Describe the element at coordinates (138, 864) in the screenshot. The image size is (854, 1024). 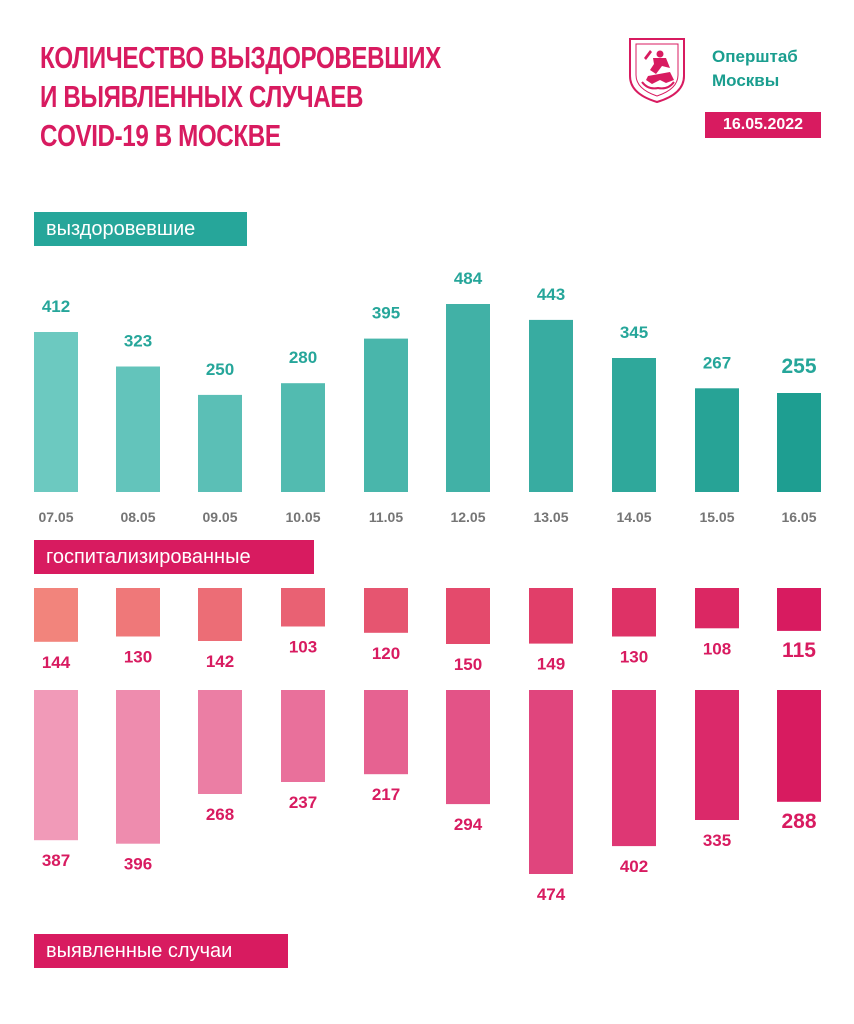
I see `cases-value-label-08.05: 396` at that location.